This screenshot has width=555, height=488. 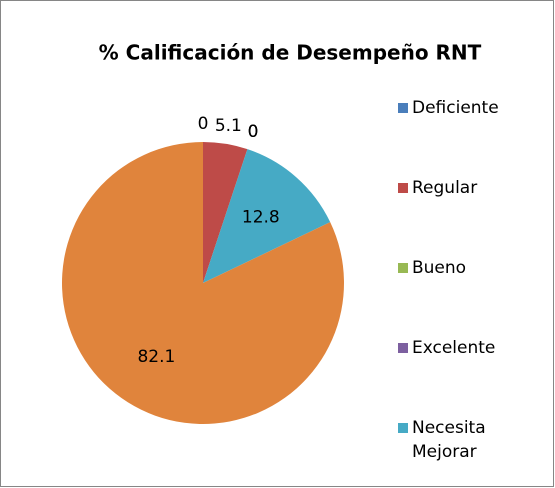 What do you see at coordinates (290, 53) in the screenshot?
I see `chart-title: % Calificación de Desempeño RNT` at bounding box center [290, 53].